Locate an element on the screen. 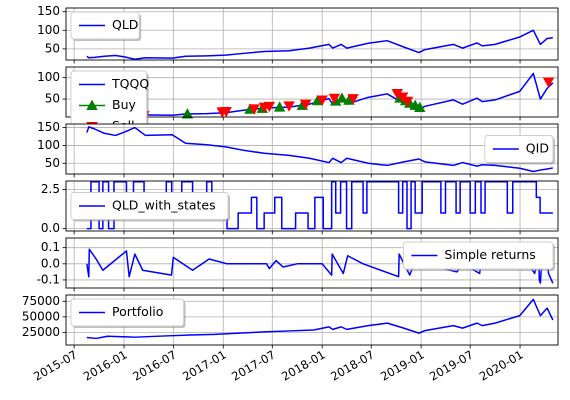 The width and height of the screenshot is (570, 400). x-tick-label: 2016-01 is located at coordinates (105, 365).